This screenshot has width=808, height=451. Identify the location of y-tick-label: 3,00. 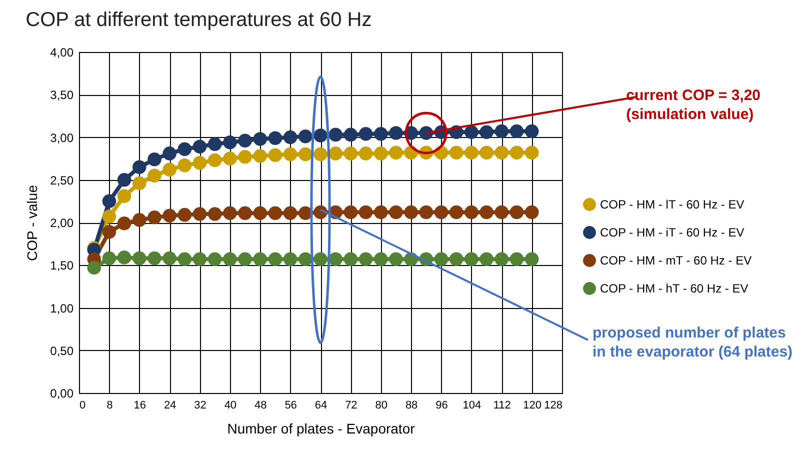
(62, 137).